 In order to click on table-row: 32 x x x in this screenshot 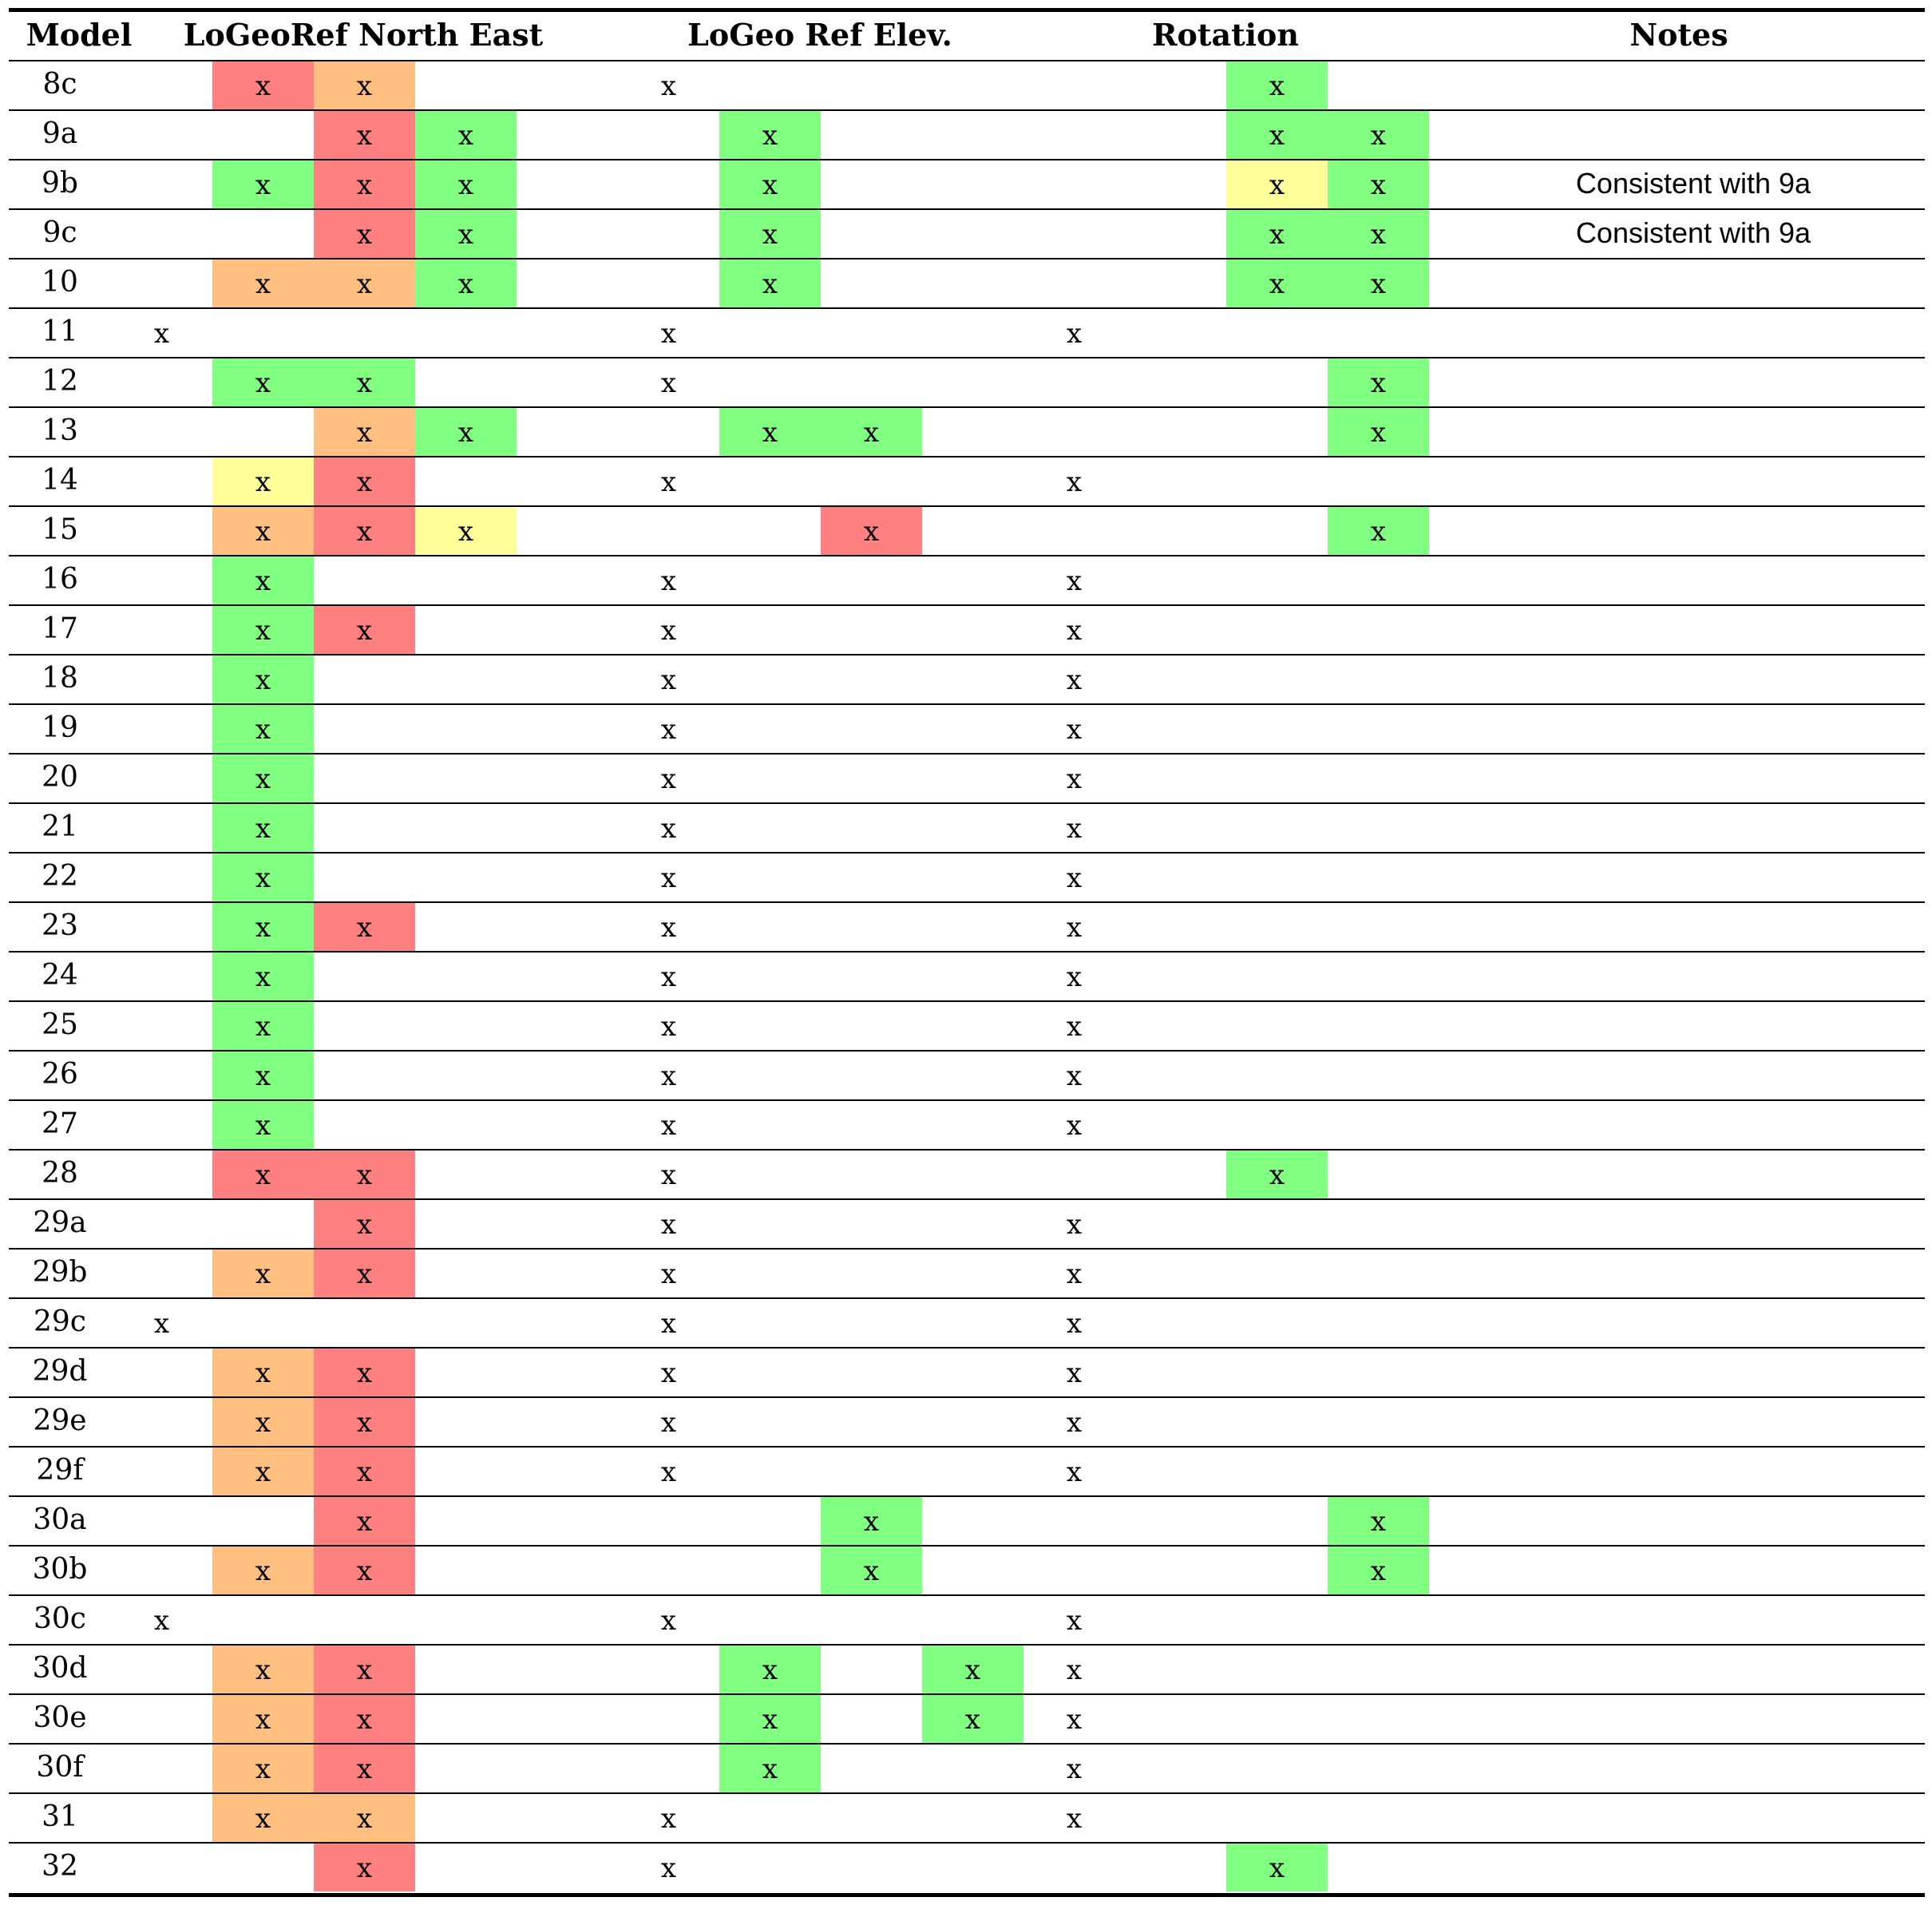, I will do `click(967, 1868)`.